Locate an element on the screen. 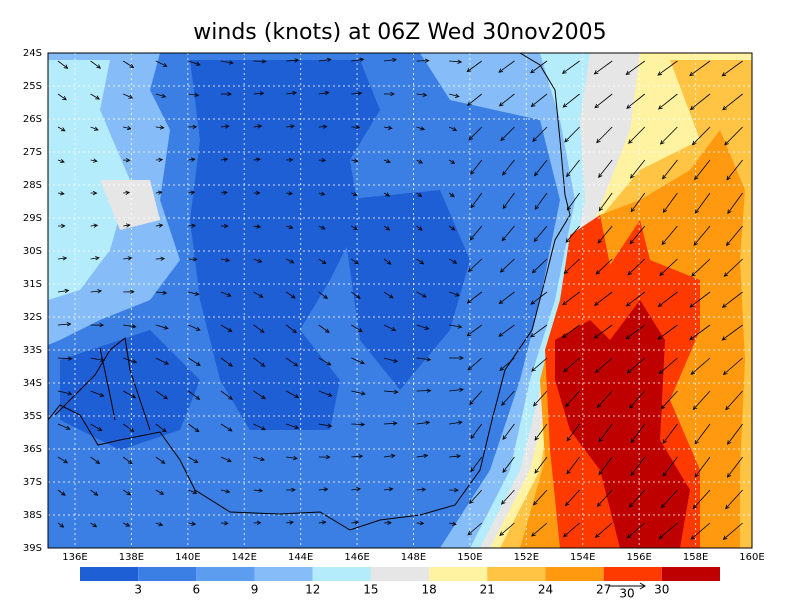 The width and height of the screenshot is (800, 600). lat-label: 29S is located at coordinates (32, 218).